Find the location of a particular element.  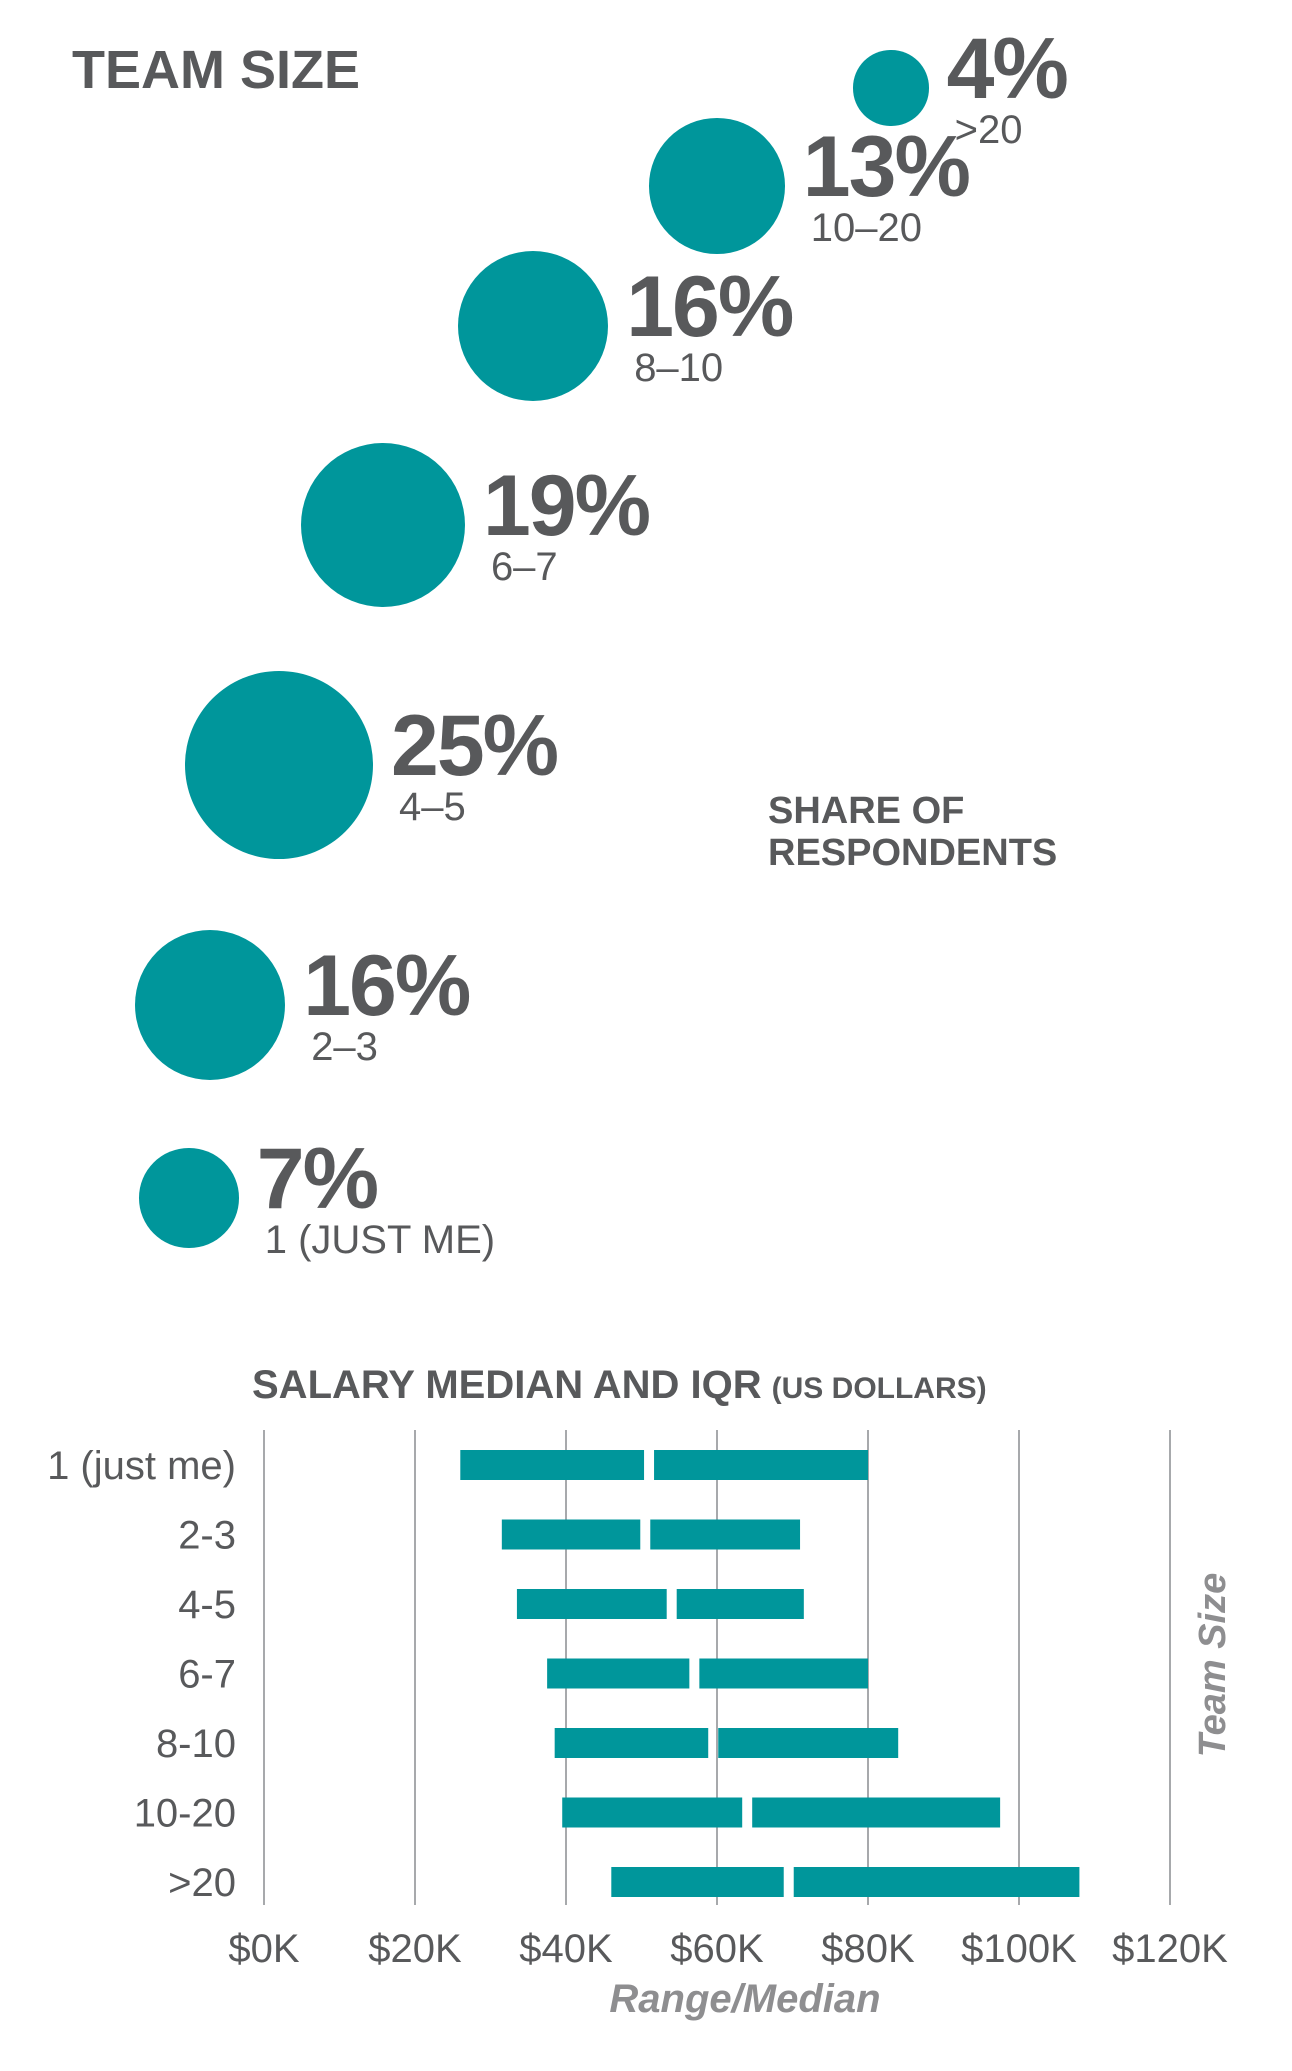

team-size-title: TEAM SIZE is located at coordinates (216, 70).